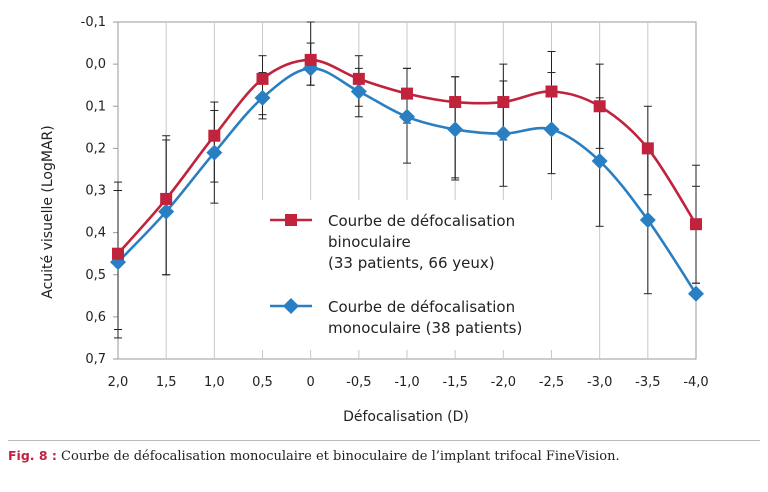 This screenshot has width=768, height=492. What do you see at coordinates (503, 382) in the screenshot?
I see `x-tick-label: -2,0` at bounding box center [503, 382].